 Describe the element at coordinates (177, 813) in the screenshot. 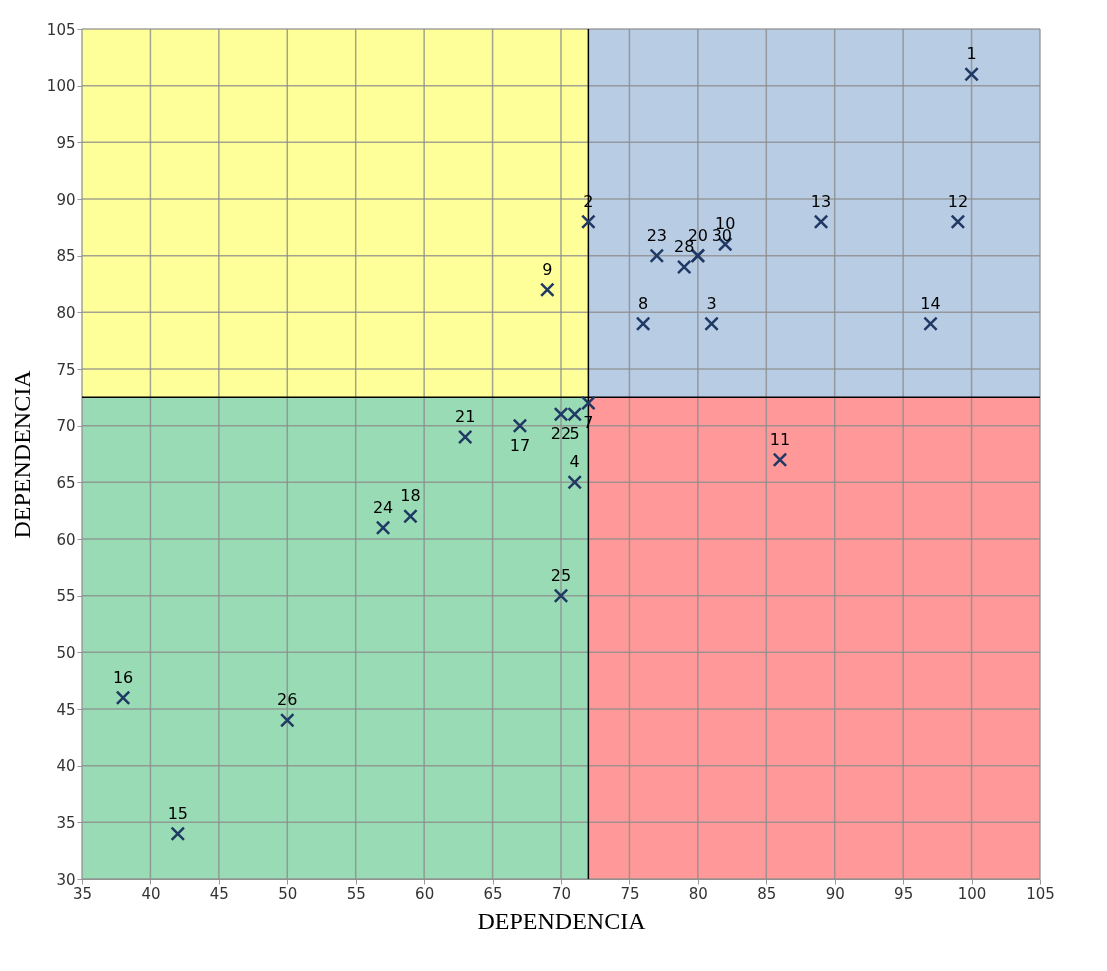

I see `annotation: 15` at that location.